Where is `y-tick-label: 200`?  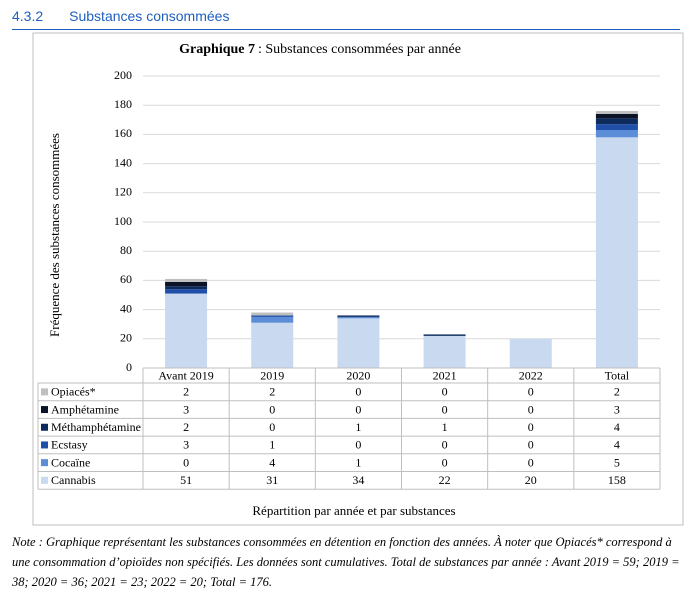
y-tick-label: 200 is located at coordinates (123, 75).